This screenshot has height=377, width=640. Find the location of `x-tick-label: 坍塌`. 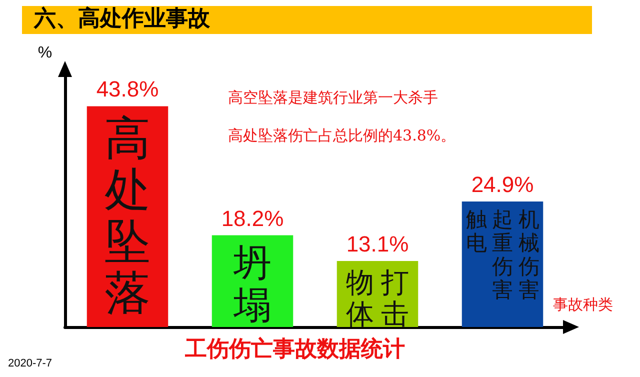

x-tick-label: 坍塌 is located at coordinates (252, 284).